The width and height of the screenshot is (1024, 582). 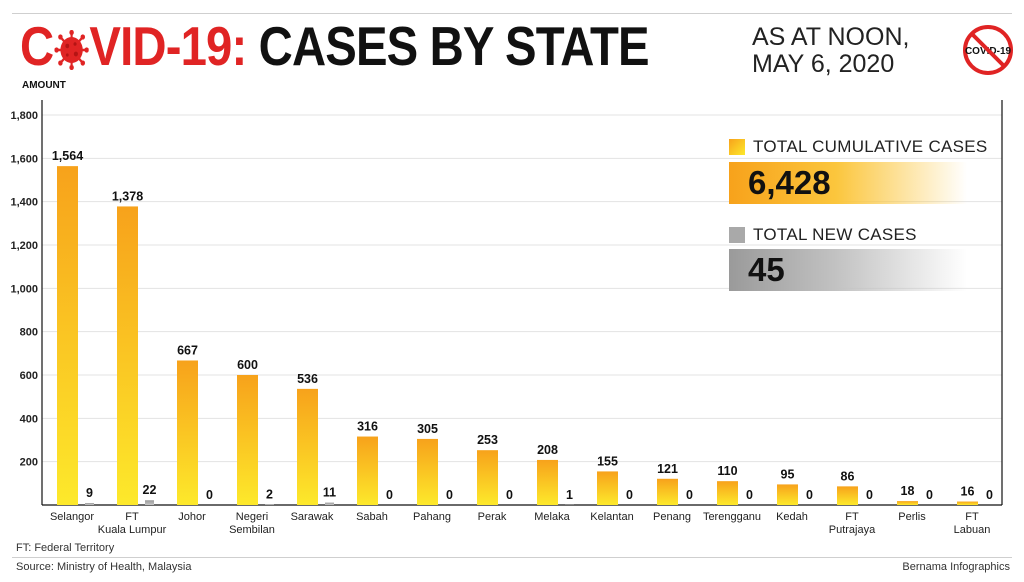 I want to click on x-tick-label: Kuala Lumpur, so click(x=132, y=530).